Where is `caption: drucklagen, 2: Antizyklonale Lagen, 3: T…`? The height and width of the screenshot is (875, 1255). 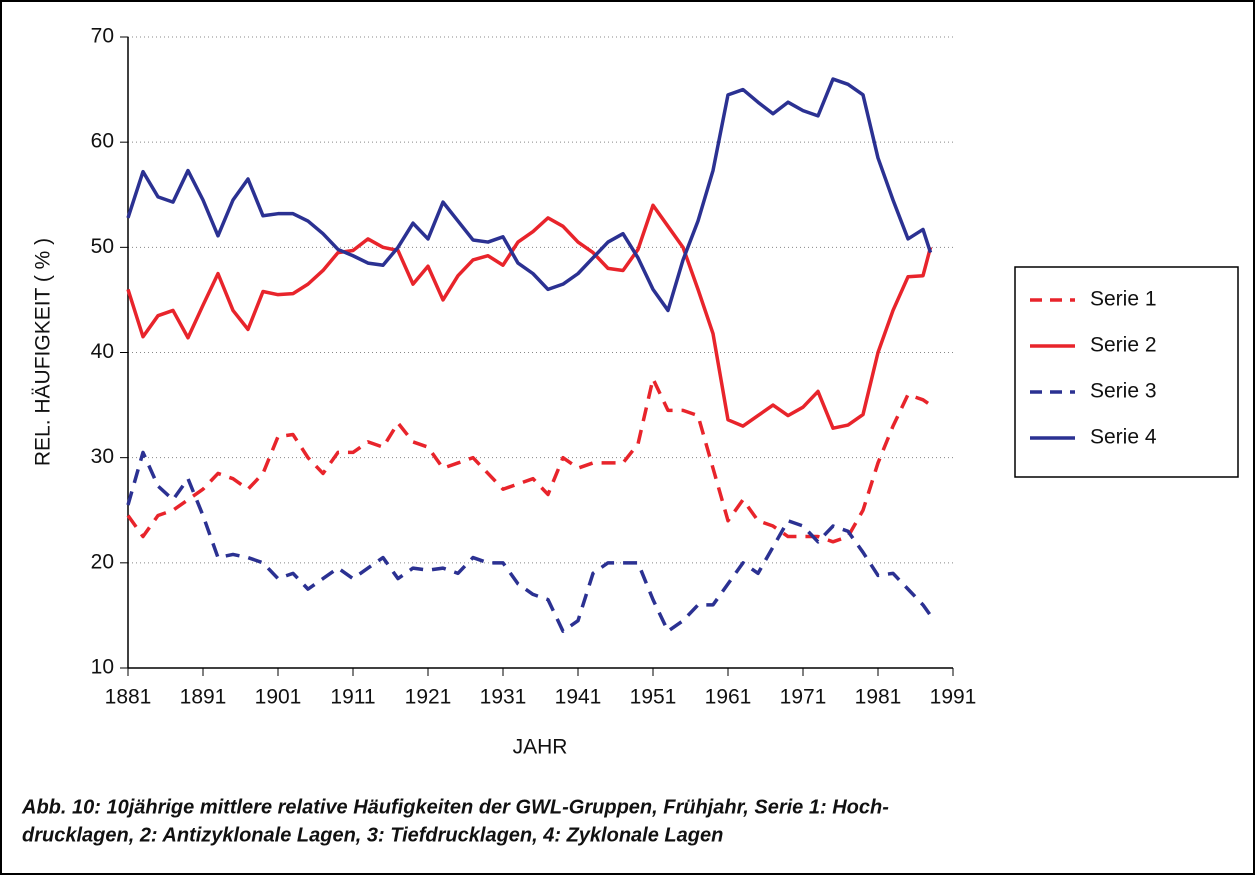 caption: drucklagen, 2: Antizyklonale Lagen, 3: T… is located at coordinates (372, 835).